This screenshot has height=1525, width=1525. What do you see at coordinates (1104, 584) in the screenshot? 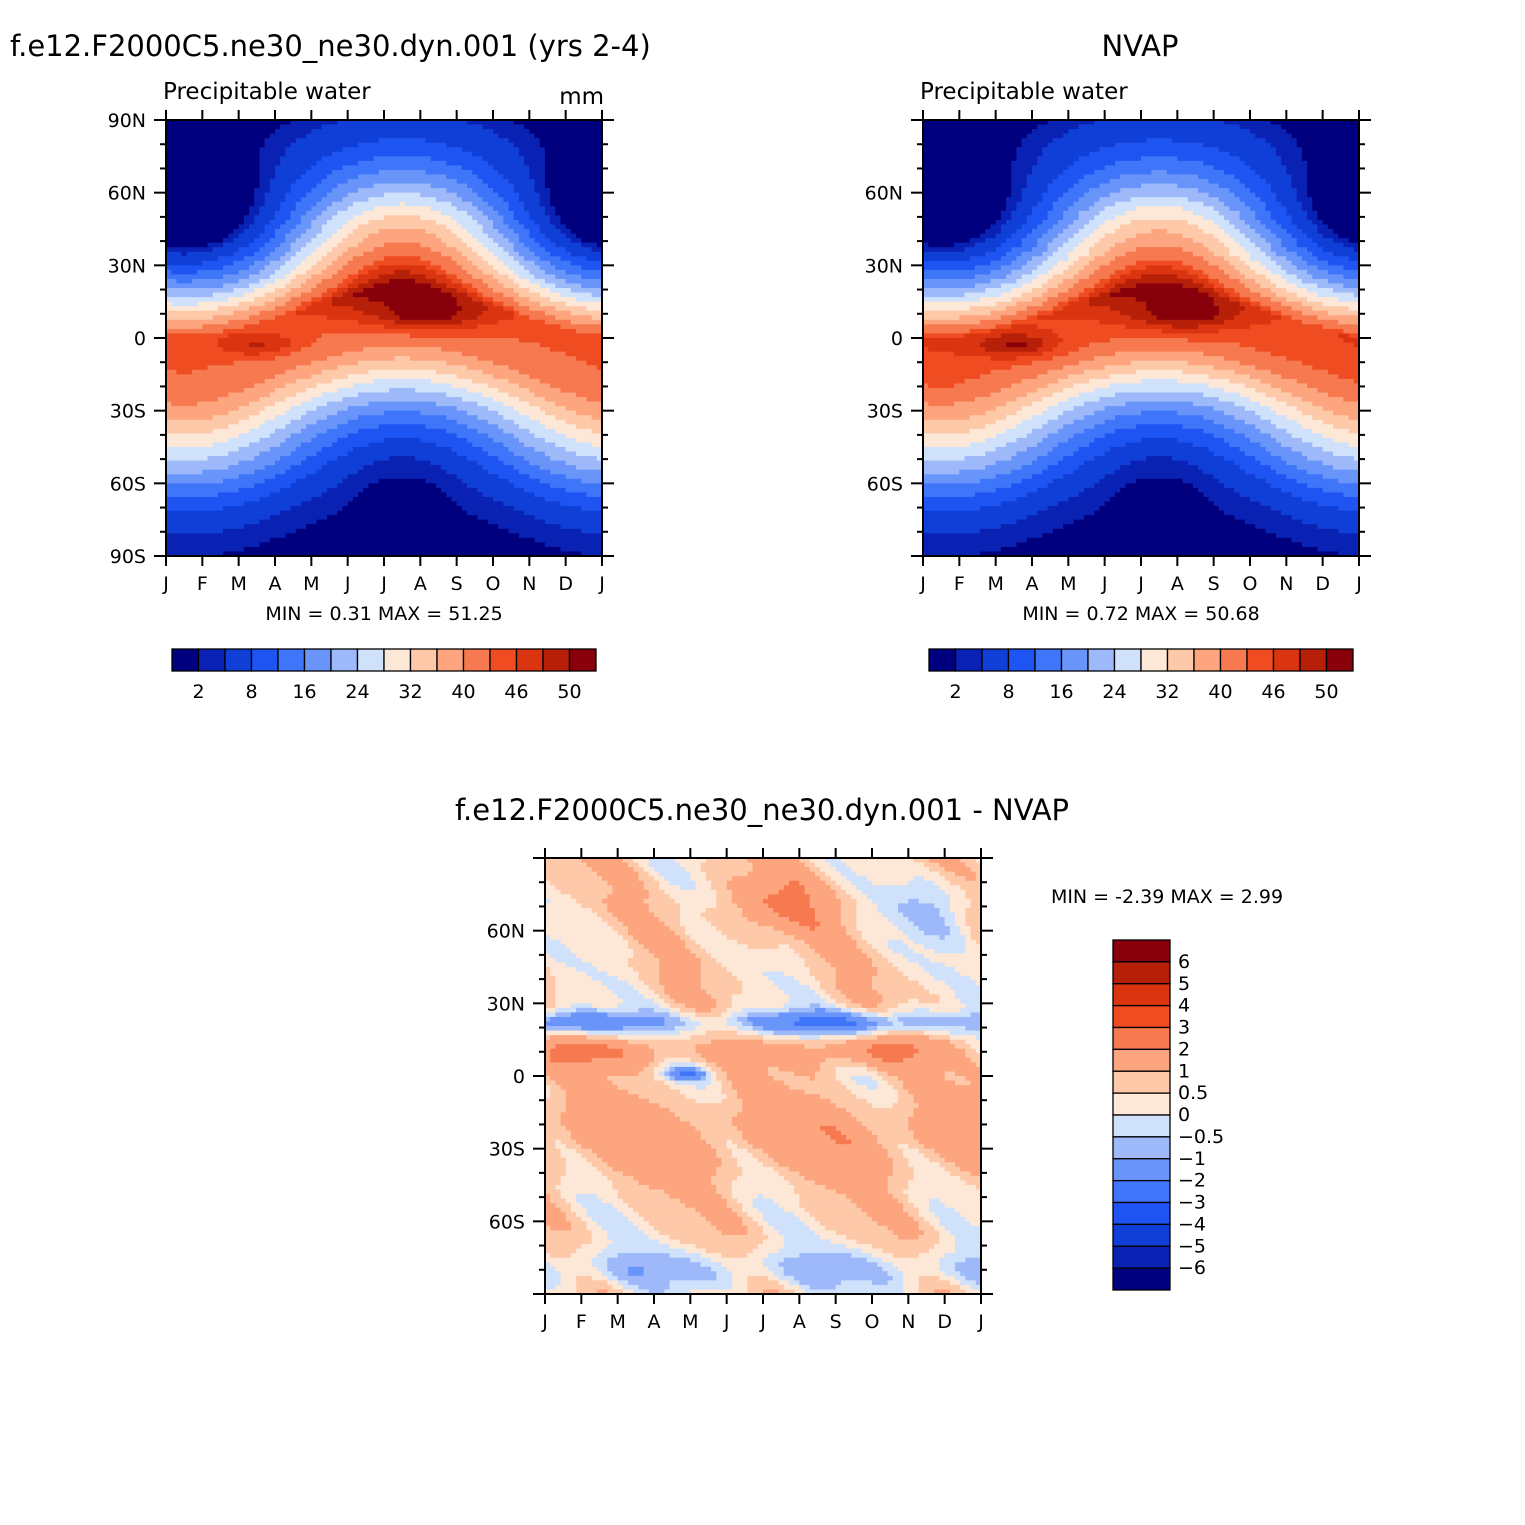
I see `x-tick-label: J` at bounding box center [1104, 584].